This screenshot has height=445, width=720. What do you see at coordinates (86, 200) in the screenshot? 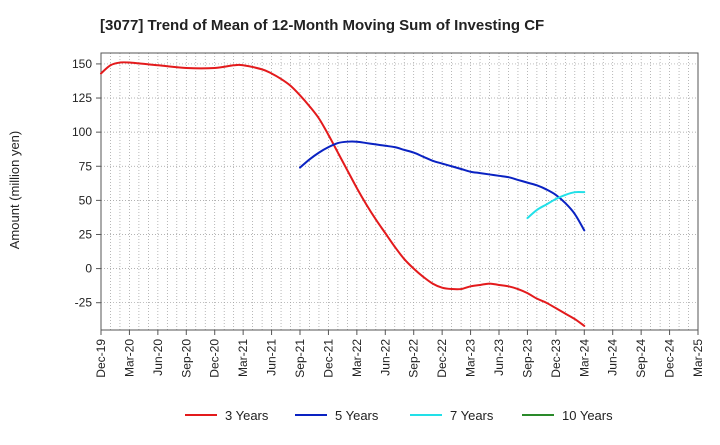
I see `y-tick-label: 50` at bounding box center [86, 200].